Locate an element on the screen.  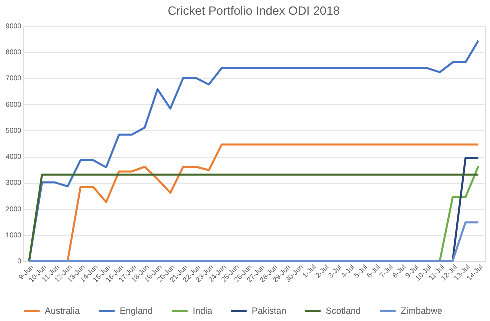
legend-label: England is located at coordinates (137, 311).